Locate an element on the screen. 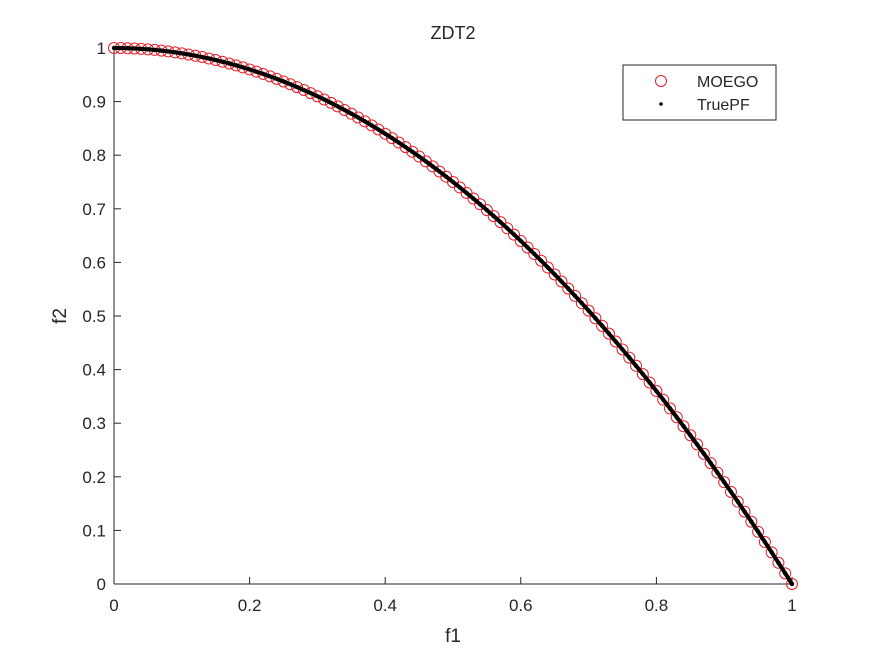 Image resolution: width=875 pixels, height=661 pixels. y-tick-label: 0.3 is located at coordinates (94, 423).